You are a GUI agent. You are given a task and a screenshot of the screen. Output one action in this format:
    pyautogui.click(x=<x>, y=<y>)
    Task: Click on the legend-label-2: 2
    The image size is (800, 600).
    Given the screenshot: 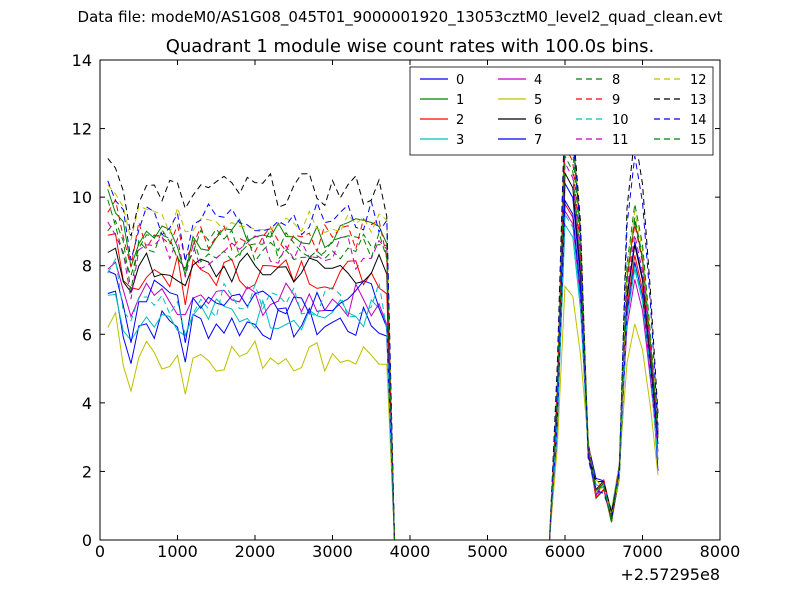 What is the action you would take?
    pyautogui.click(x=460, y=120)
    